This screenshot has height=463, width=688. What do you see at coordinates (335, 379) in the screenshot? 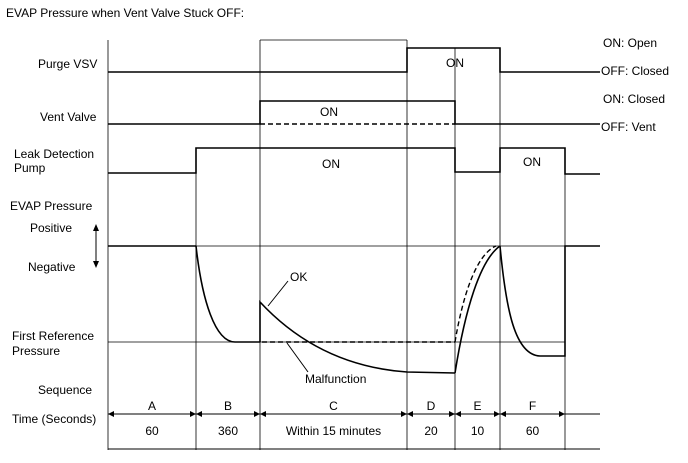
I see `malfunction-label: Malfunction` at bounding box center [335, 379].